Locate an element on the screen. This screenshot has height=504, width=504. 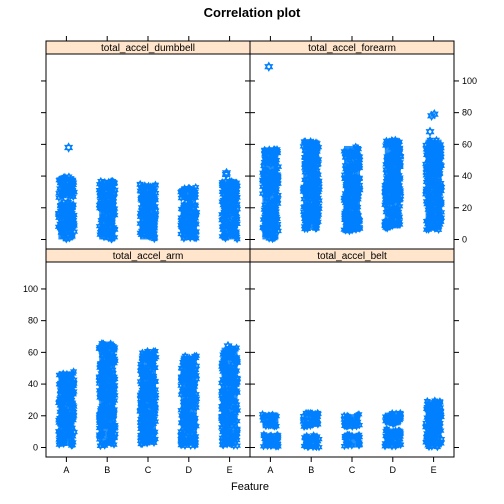
strip-label: total_accel_belt is located at coordinates (352, 256).